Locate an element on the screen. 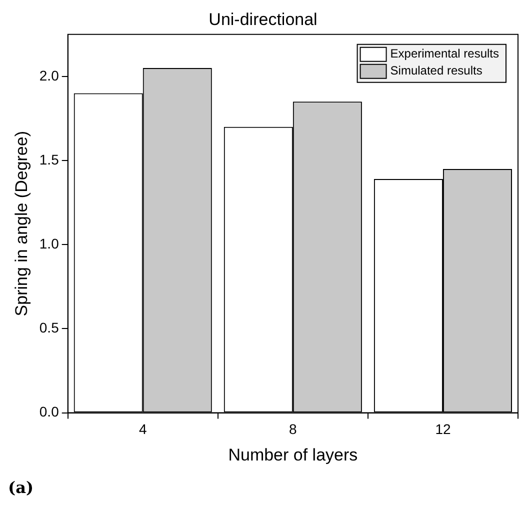  text: (a) is located at coordinates (21, 487).